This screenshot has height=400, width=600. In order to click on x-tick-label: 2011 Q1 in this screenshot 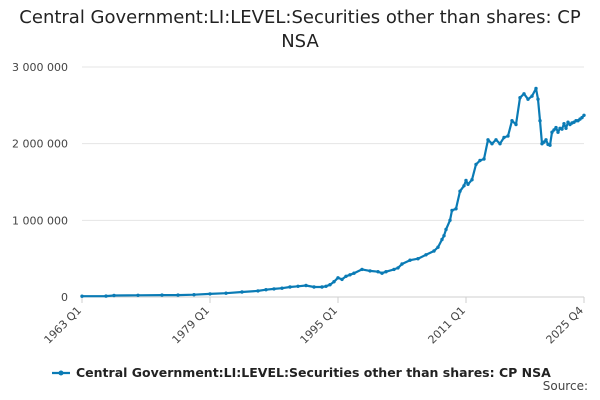, I will do `click(447, 325)`.